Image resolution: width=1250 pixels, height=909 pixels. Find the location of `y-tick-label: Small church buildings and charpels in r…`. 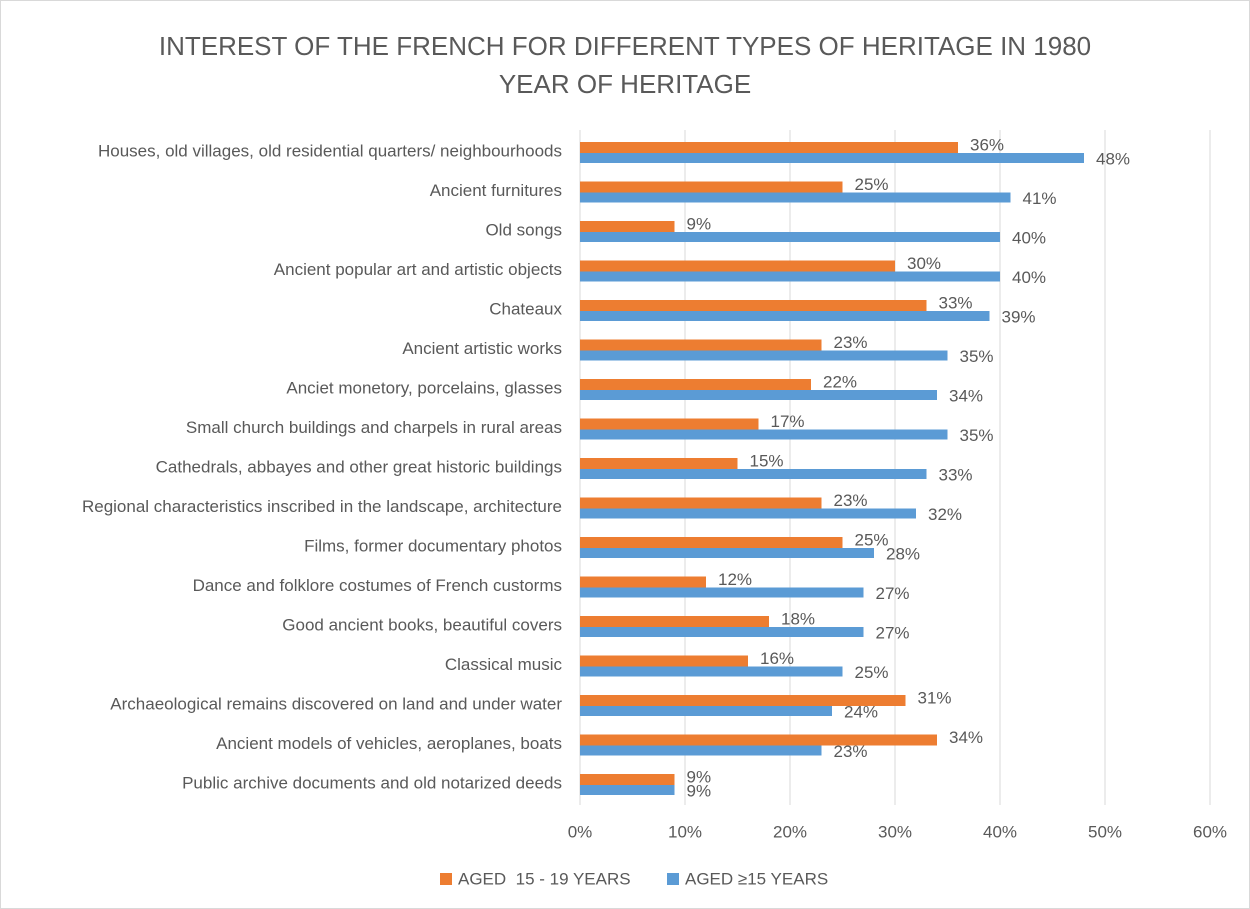

y-tick-label: Small church buildings and charpels in r… is located at coordinates (374, 427).